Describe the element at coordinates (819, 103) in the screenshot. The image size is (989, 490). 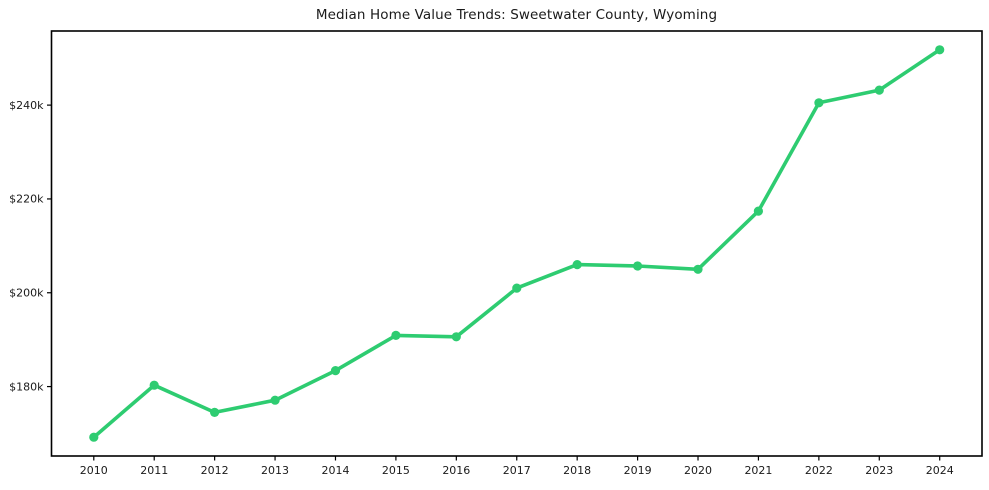
I see `data-point-2022` at that location.